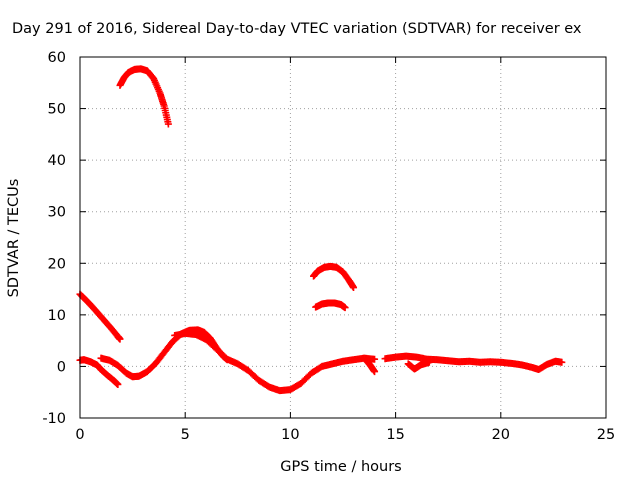 The image size is (640, 480). Describe the element at coordinates (290, 435) in the screenshot. I see `x-tick-label: 10` at that location.